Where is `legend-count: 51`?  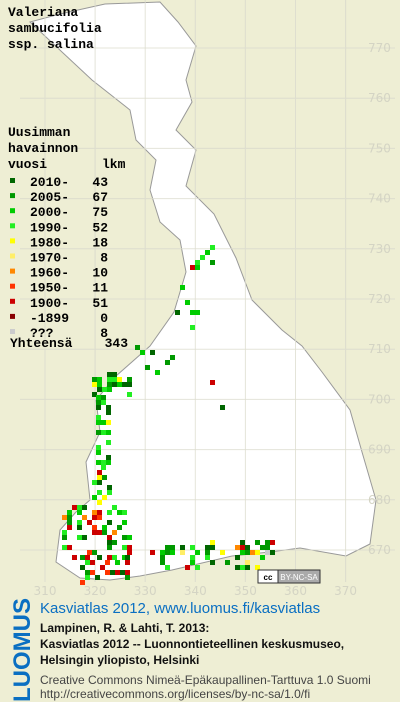 legend-count: 51 is located at coordinates (100, 303).